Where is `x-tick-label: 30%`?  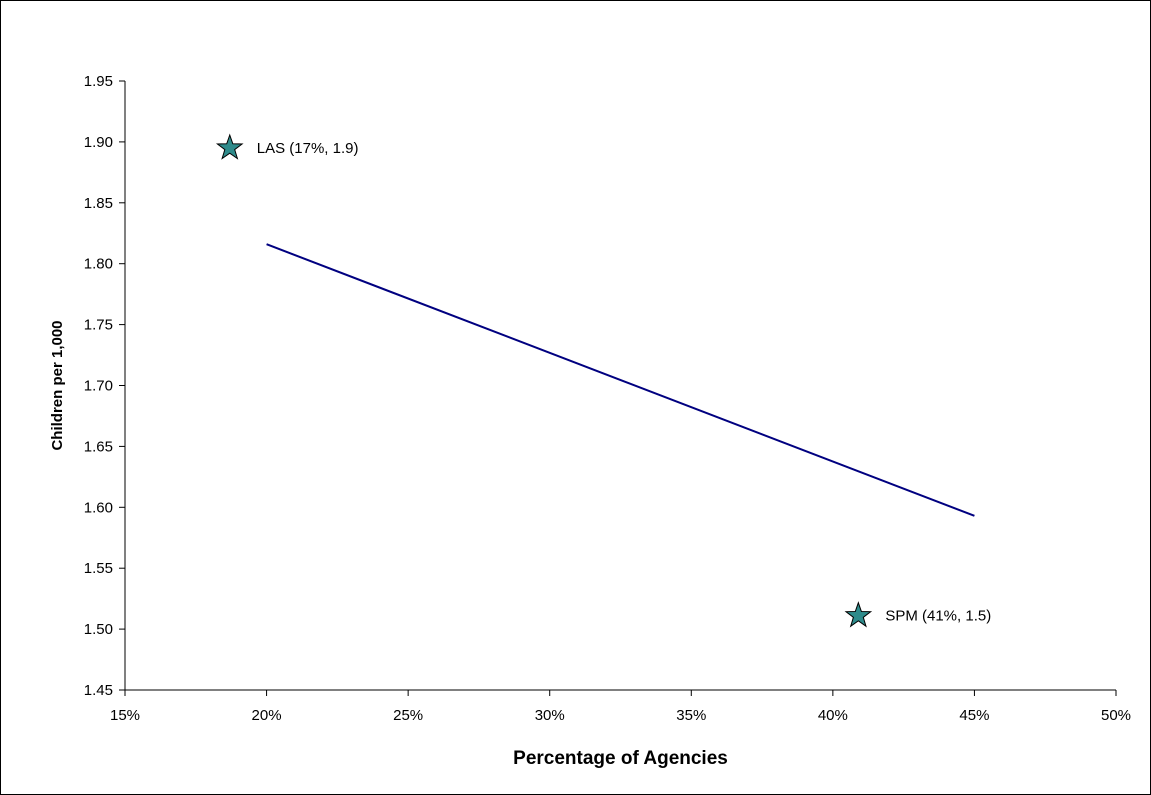
x-tick-label: 30% is located at coordinates (550, 715).